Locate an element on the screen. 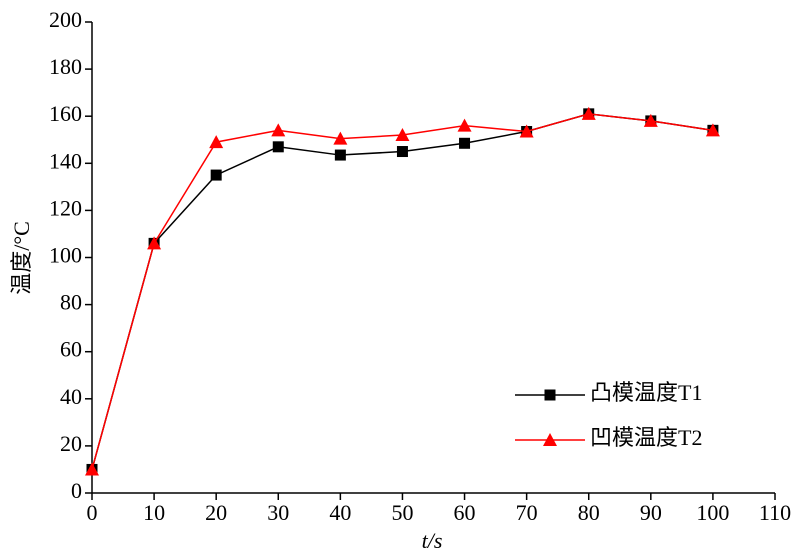  x-tick-label: 70 is located at coordinates (527, 512).